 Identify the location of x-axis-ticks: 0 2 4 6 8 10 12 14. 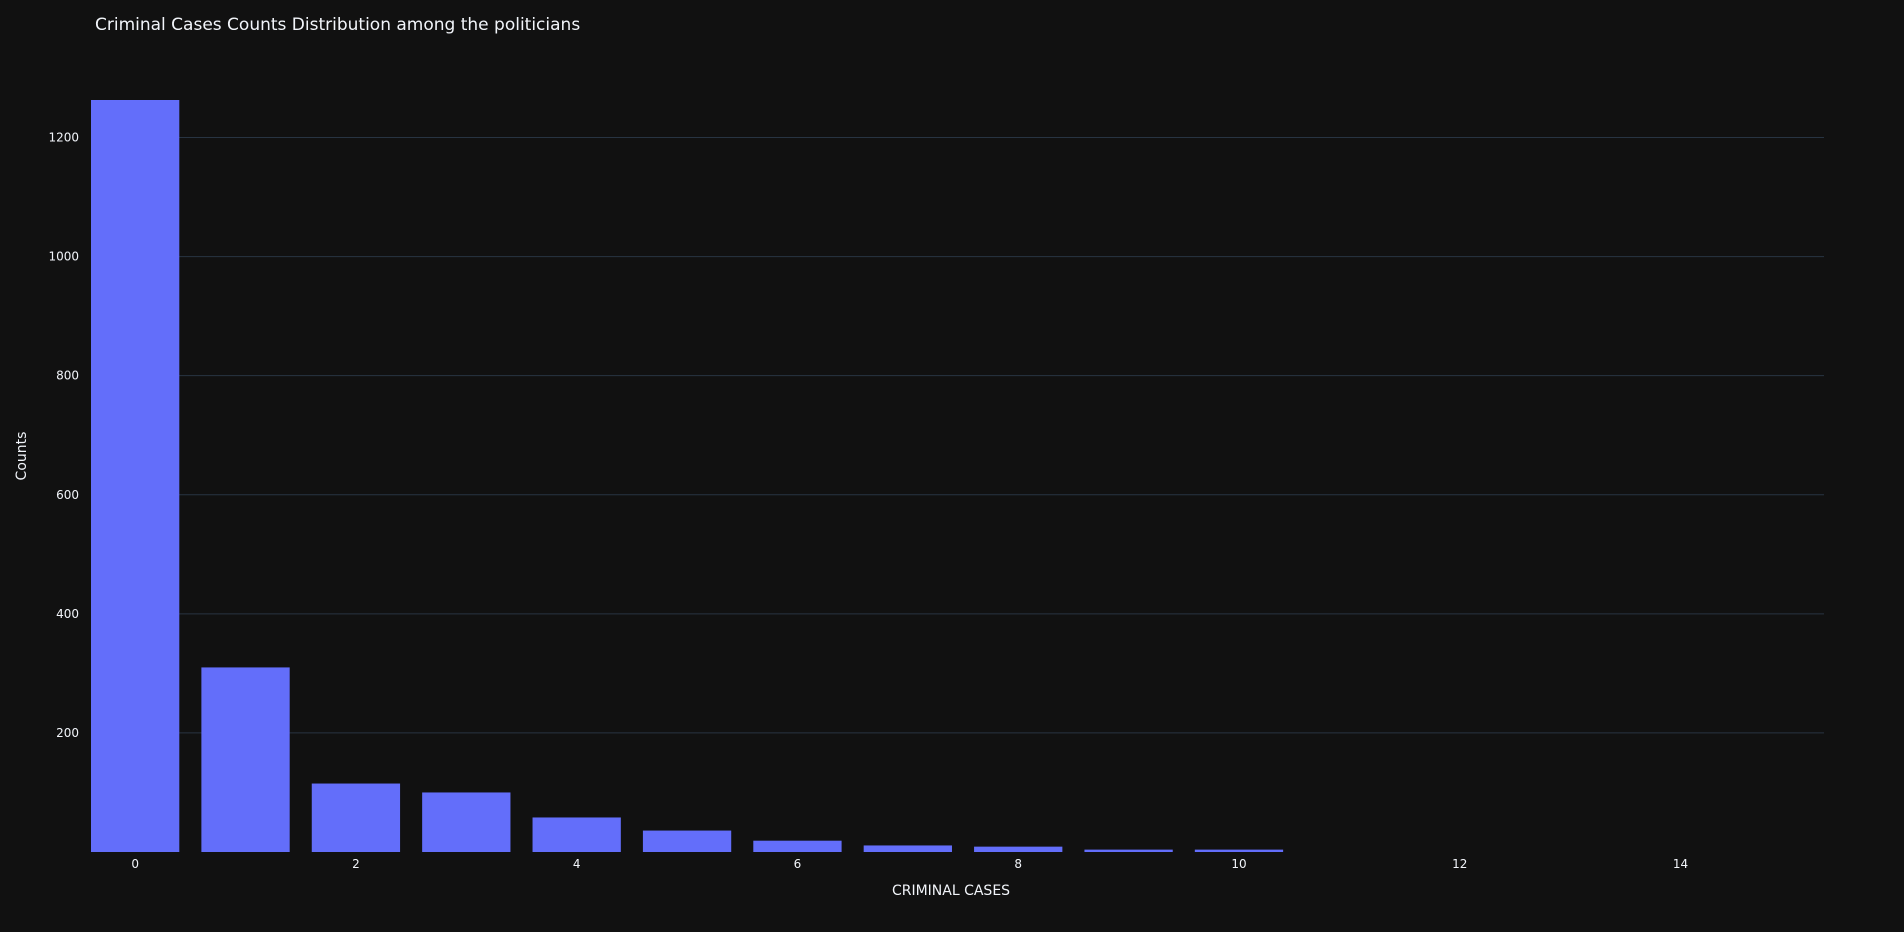
(909, 864).